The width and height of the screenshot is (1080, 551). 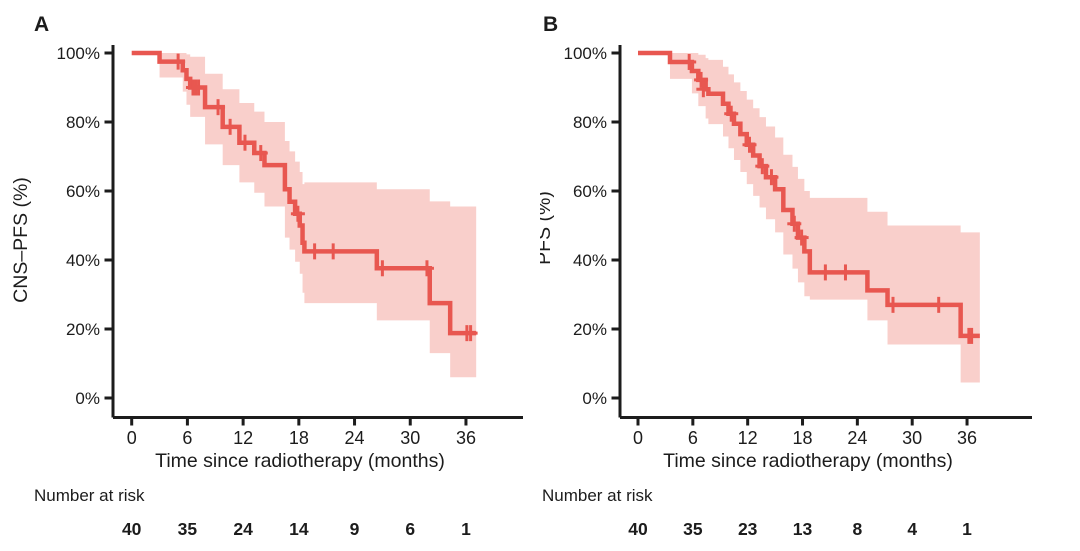 I want to click on number-at-risk-count: 13, so click(x=803, y=529).